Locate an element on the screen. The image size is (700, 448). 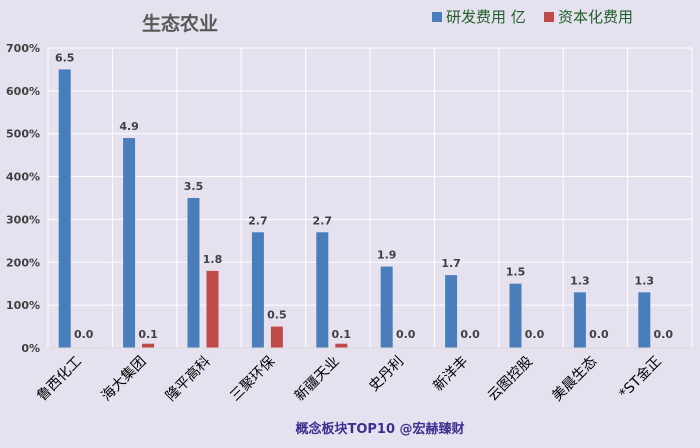
legend-label: 资本化费用 is located at coordinates (595, 17).